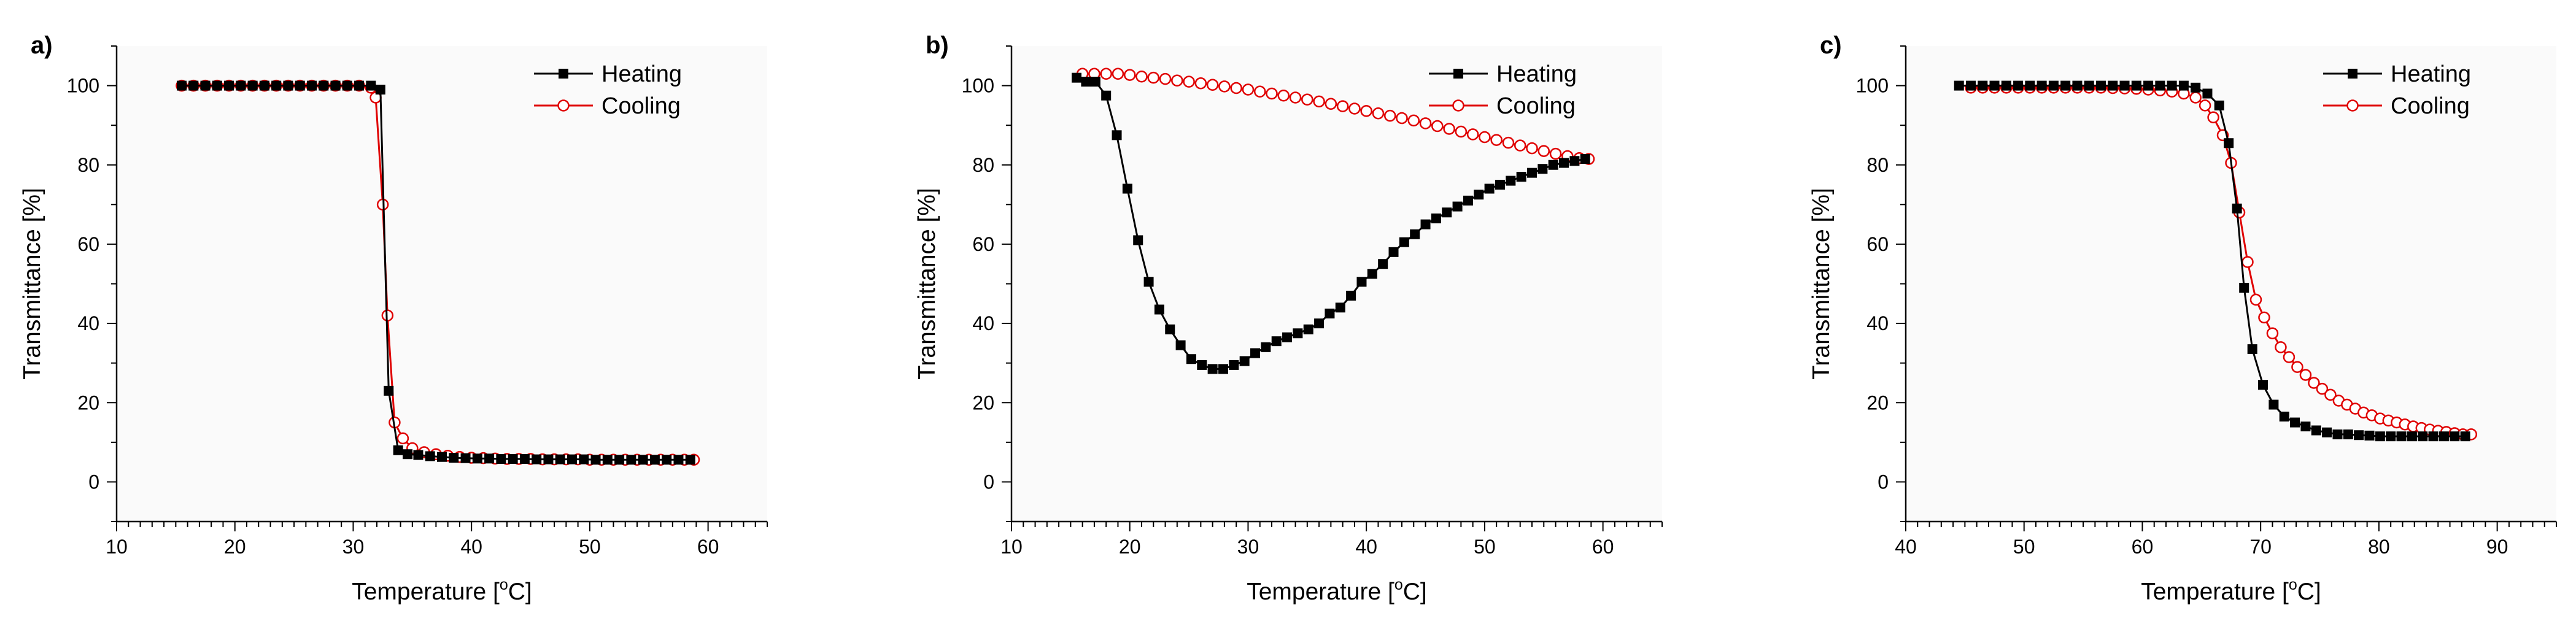  I want to click on x-axis-title: Temperature [oC], so click(442, 590).